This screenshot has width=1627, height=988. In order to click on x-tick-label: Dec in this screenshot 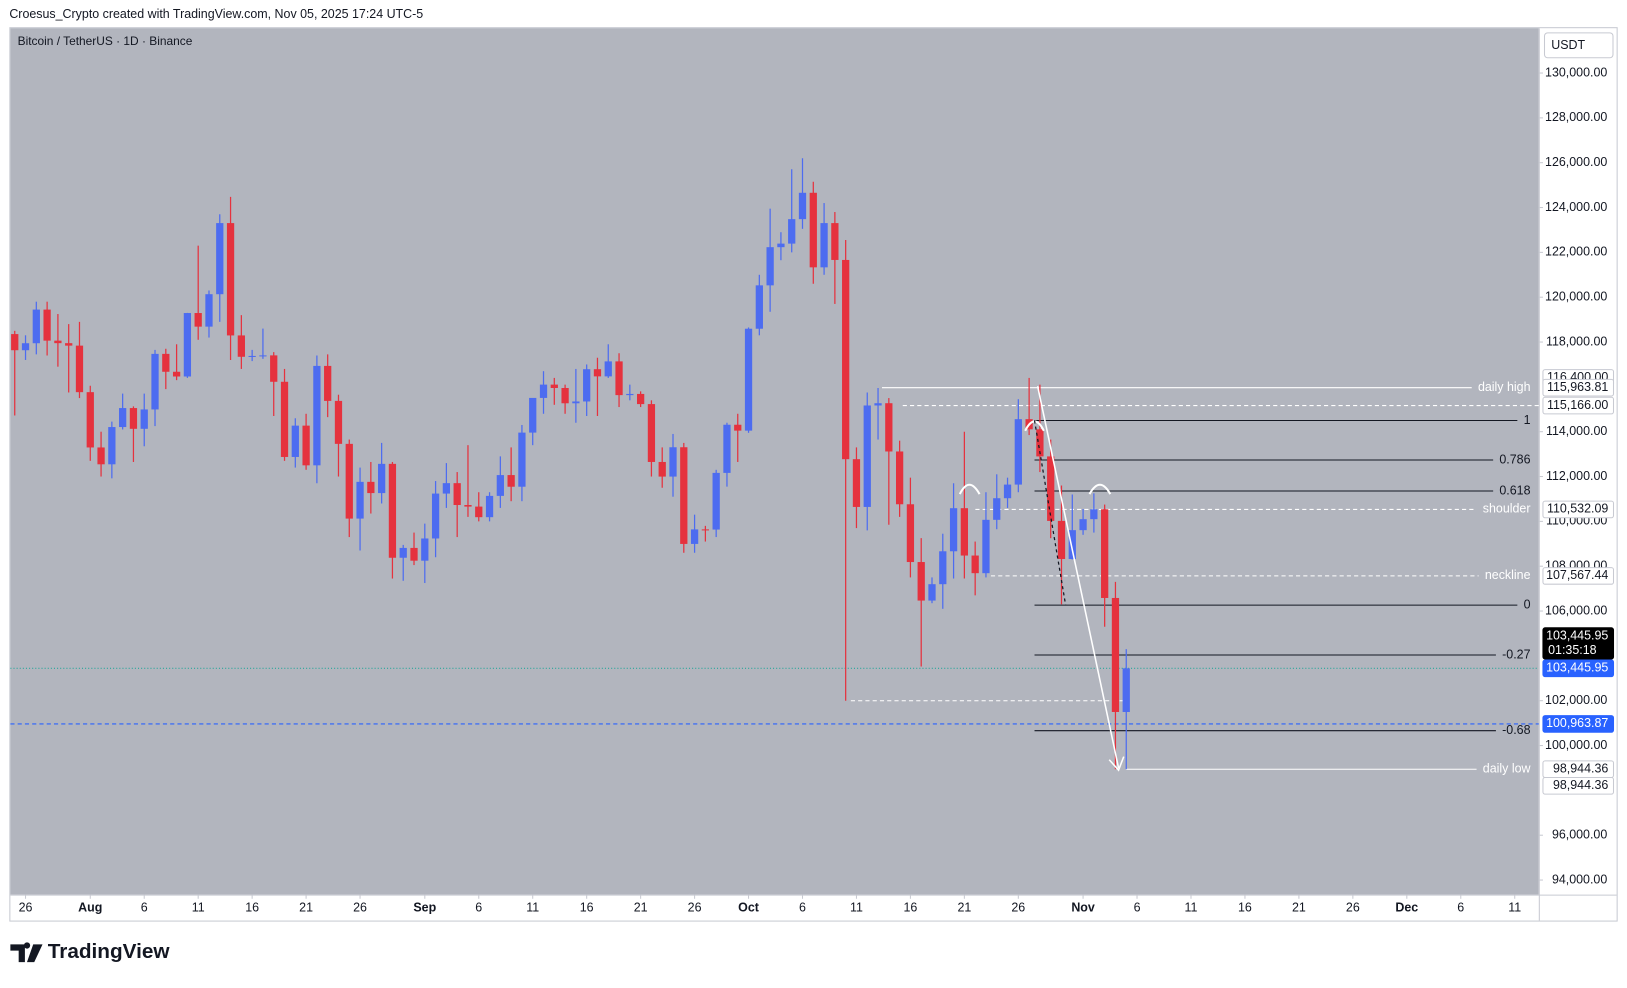, I will do `click(1406, 907)`.